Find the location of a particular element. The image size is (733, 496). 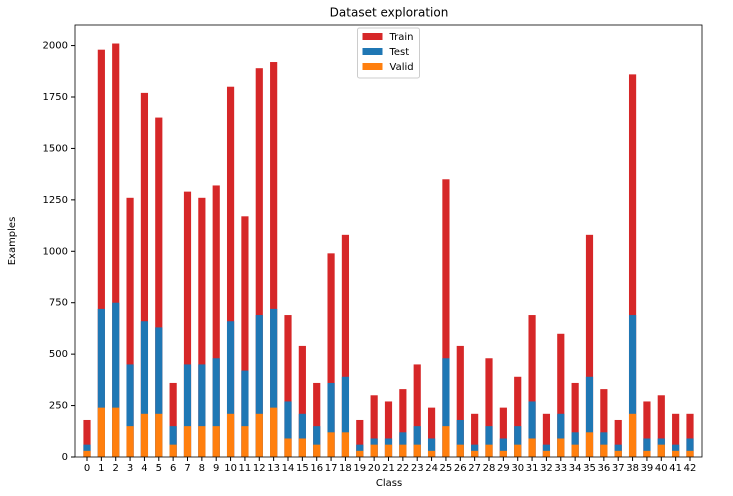

x-axis-label: Class is located at coordinates (389, 483).